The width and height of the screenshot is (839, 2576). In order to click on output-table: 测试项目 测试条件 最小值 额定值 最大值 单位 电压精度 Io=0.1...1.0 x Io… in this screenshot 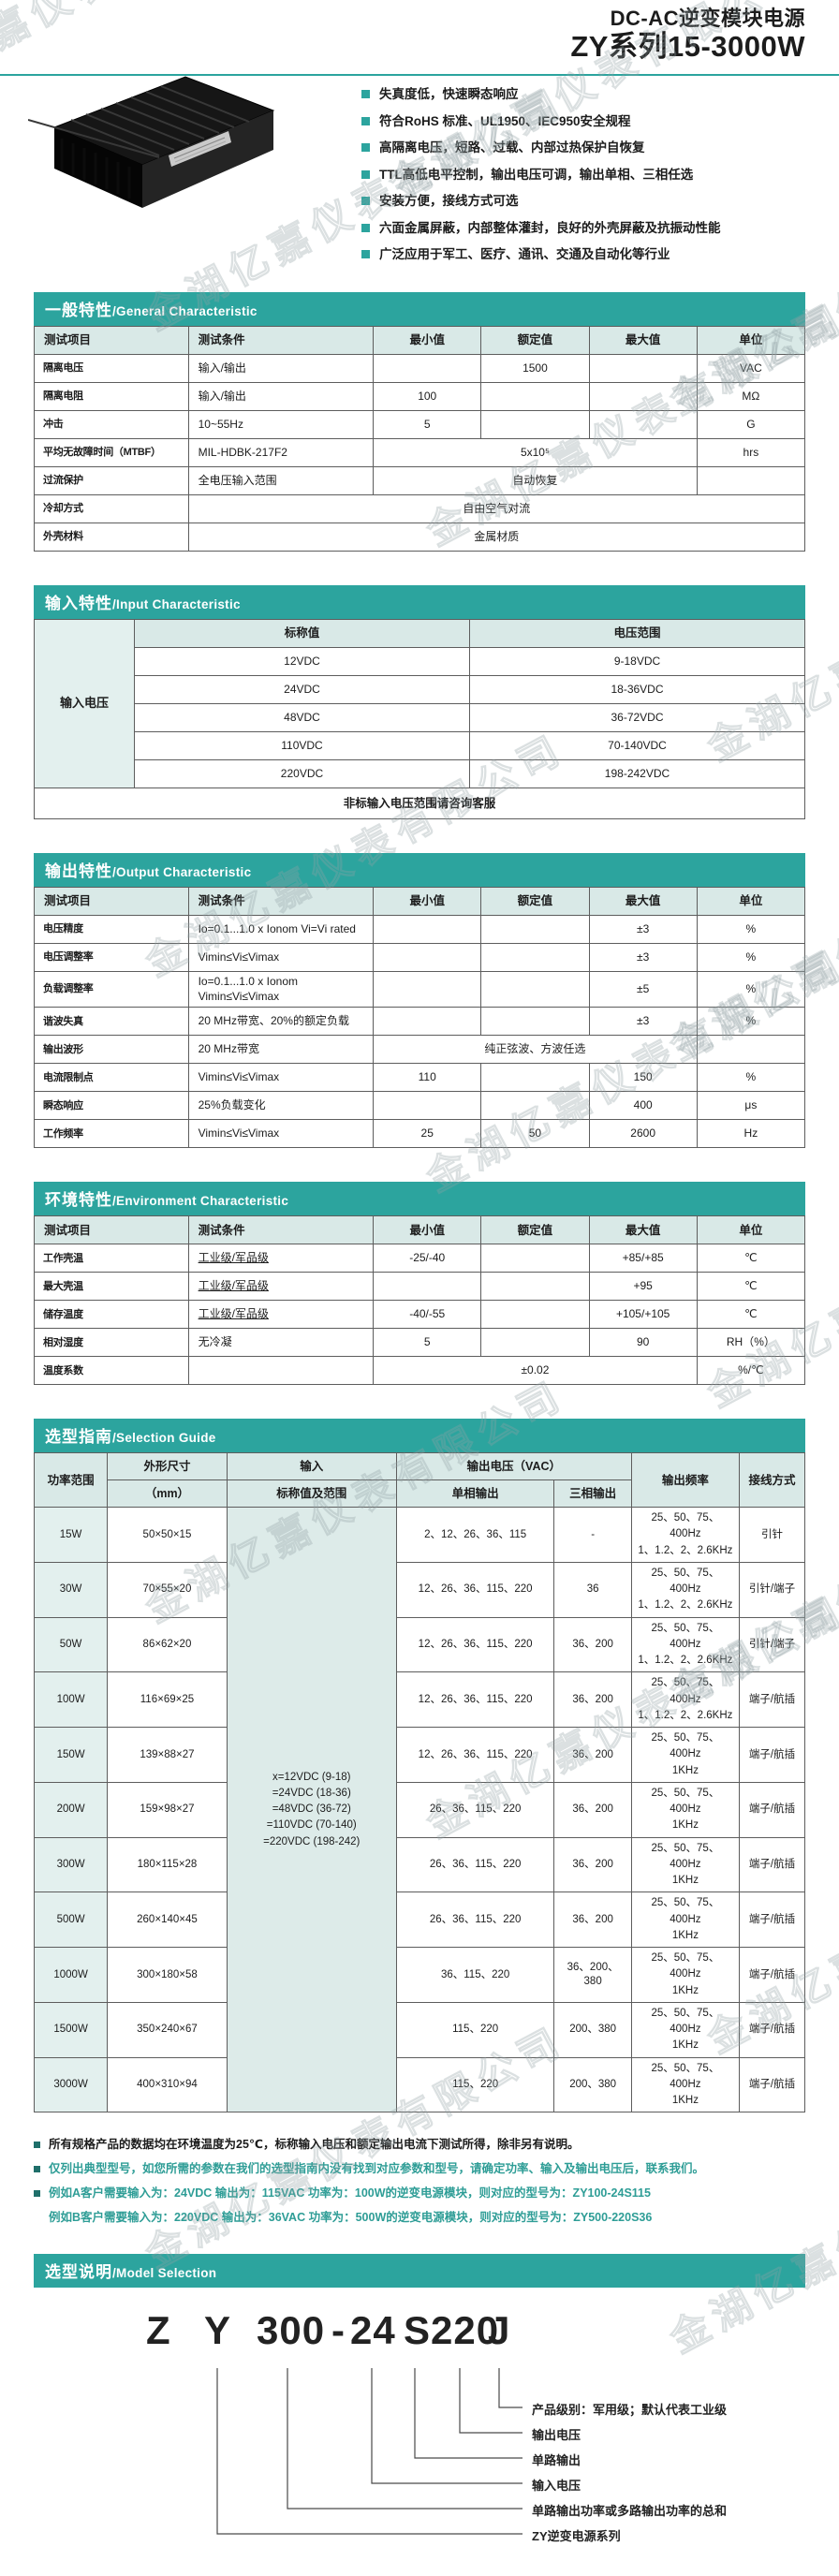, I will do `click(420, 1018)`.